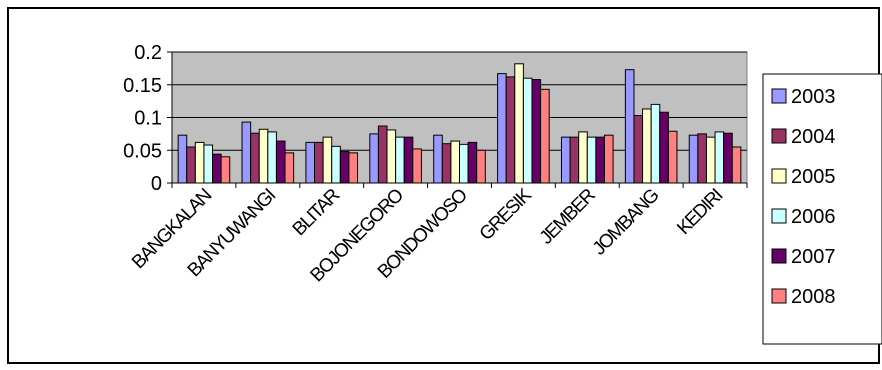 The height and width of the screenshot is (370, 882). I want to click on bar-2008-gresik, so click(545, 136).